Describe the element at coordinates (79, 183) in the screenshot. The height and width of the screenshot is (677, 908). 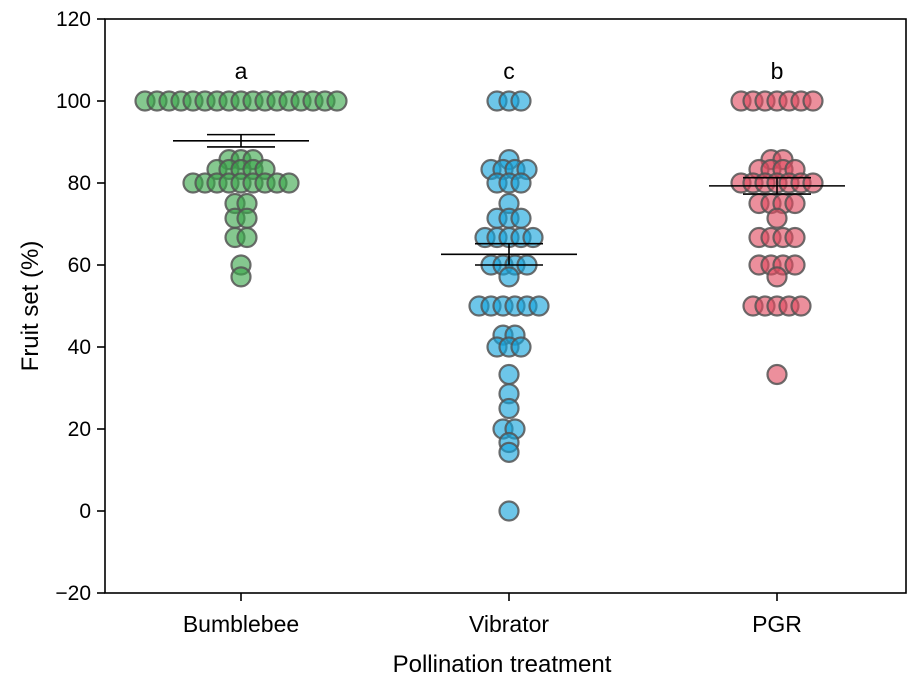
I see `y-tick-label: 80` at that location.